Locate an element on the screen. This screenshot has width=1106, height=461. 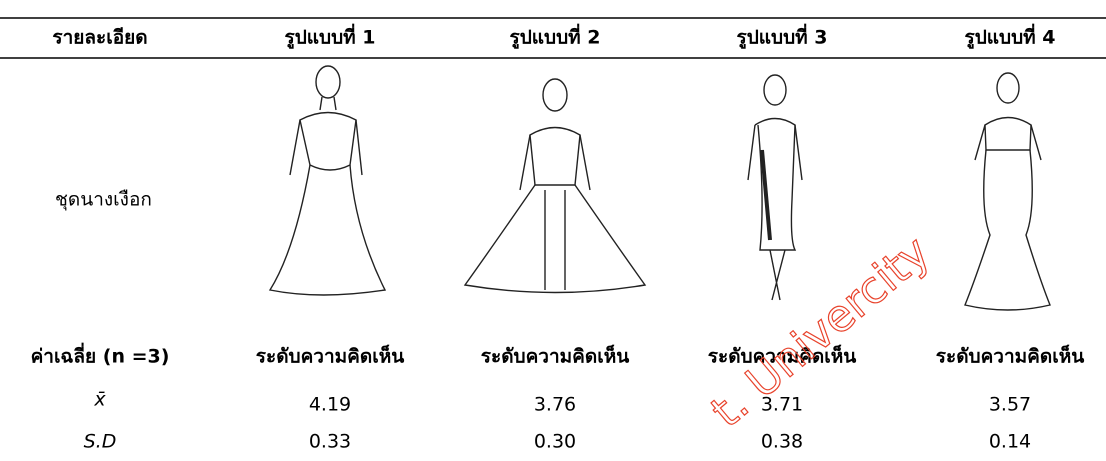
row-label: ชุดนางเงือก is located at coordinates (103, 200).